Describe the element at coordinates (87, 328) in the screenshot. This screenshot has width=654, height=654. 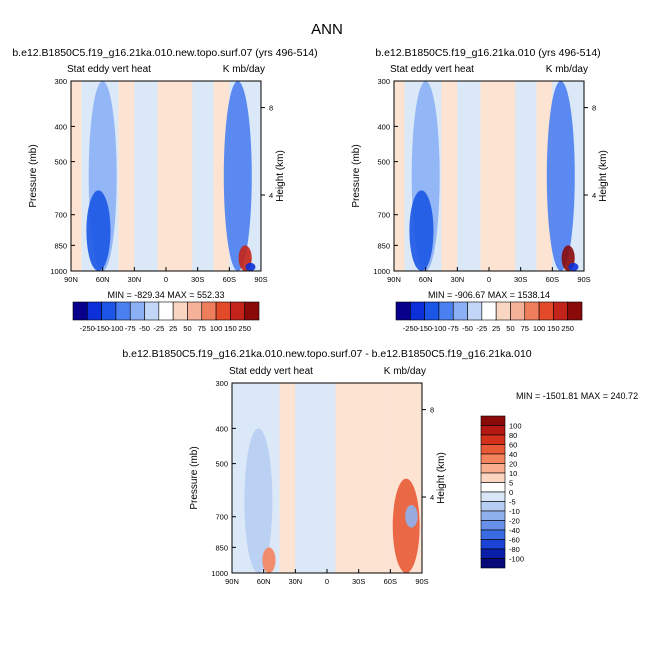
I see `colorbar-label: -250` at that location.